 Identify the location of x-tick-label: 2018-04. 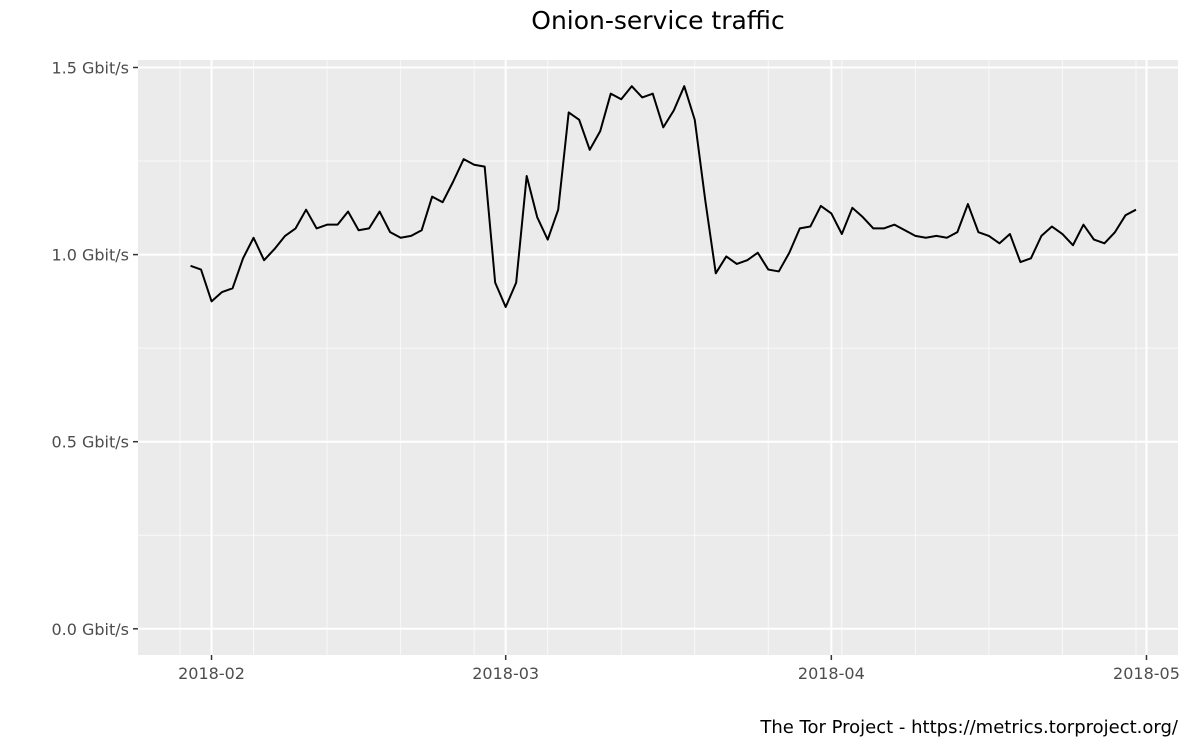
(831, 673).